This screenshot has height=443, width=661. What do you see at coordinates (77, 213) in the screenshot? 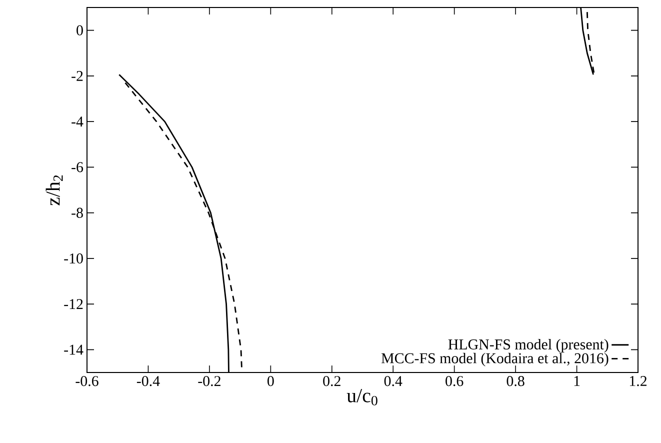
I see `y-tick-label: -8` at bounding box center [77, 213].